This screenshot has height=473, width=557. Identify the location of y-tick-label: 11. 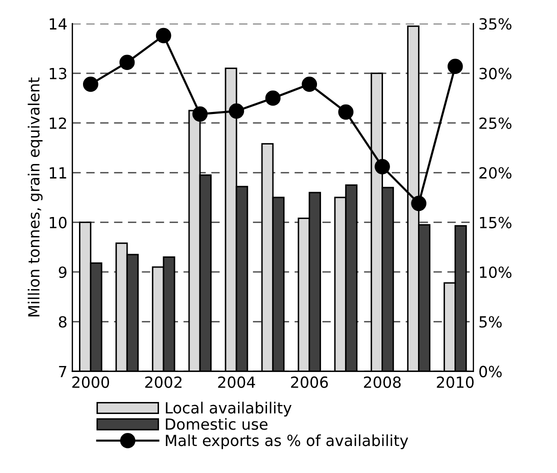
(58, 172).